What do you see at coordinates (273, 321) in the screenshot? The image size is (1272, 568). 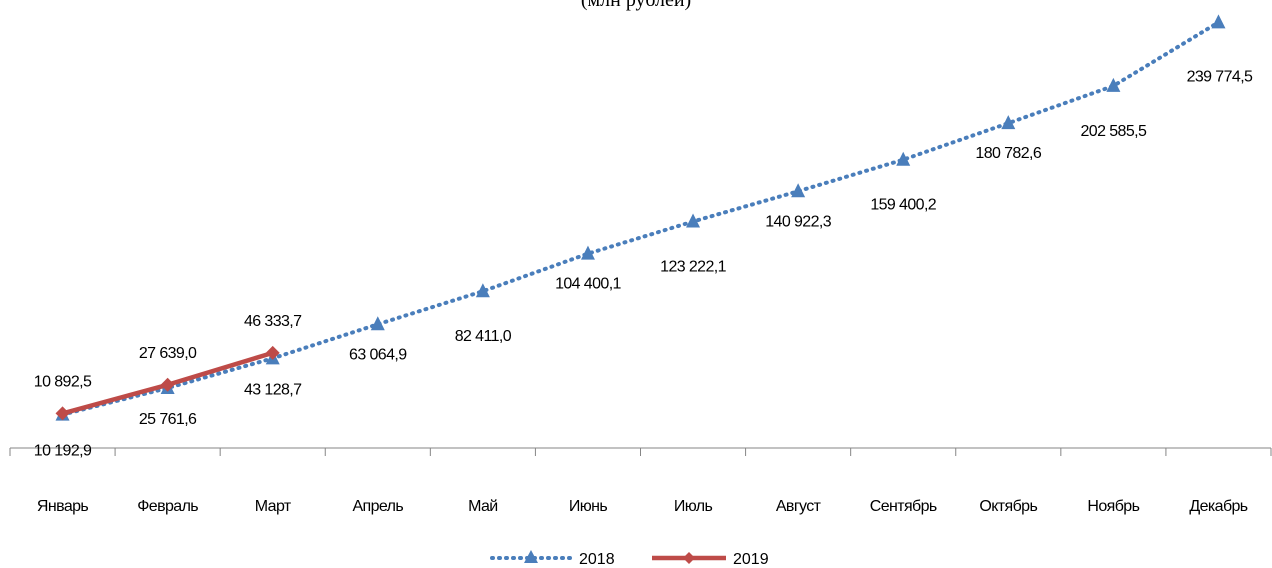 I see `data-label-2019: 46 333,7` at bounding box center [273, 321].